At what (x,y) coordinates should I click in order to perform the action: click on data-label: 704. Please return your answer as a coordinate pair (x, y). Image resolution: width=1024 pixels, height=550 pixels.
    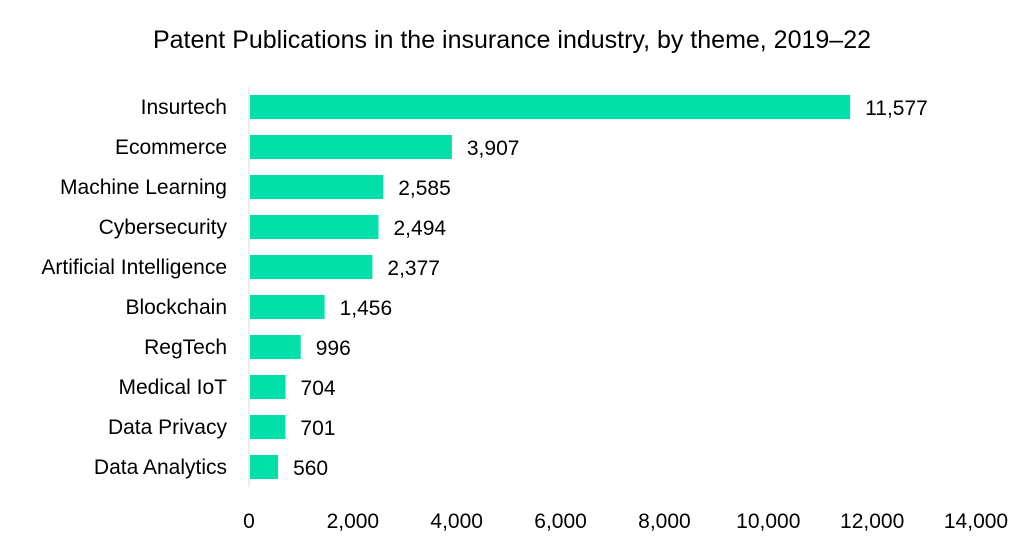
    Looking at the image, I should click on (318, 388).